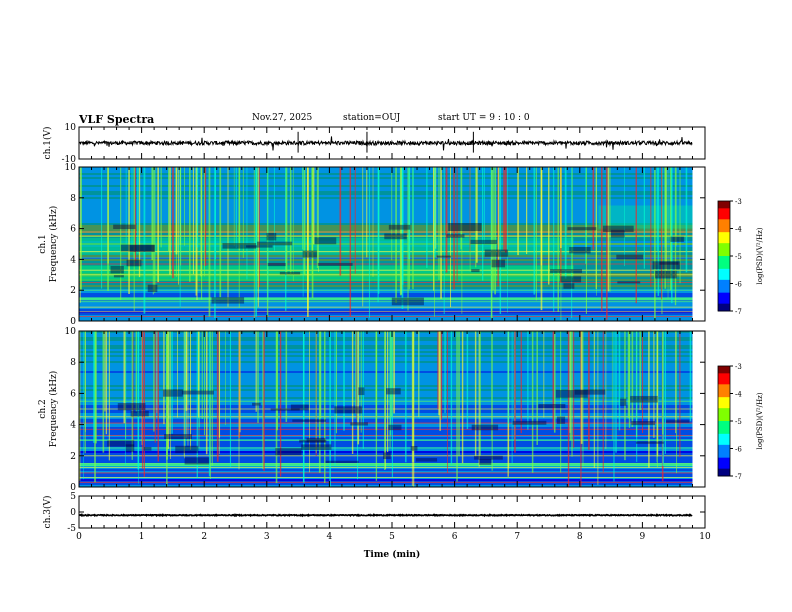  Describe the element at coordinates (643, 537) in the screenshot. I see `x-tick-label: 9` at that location.